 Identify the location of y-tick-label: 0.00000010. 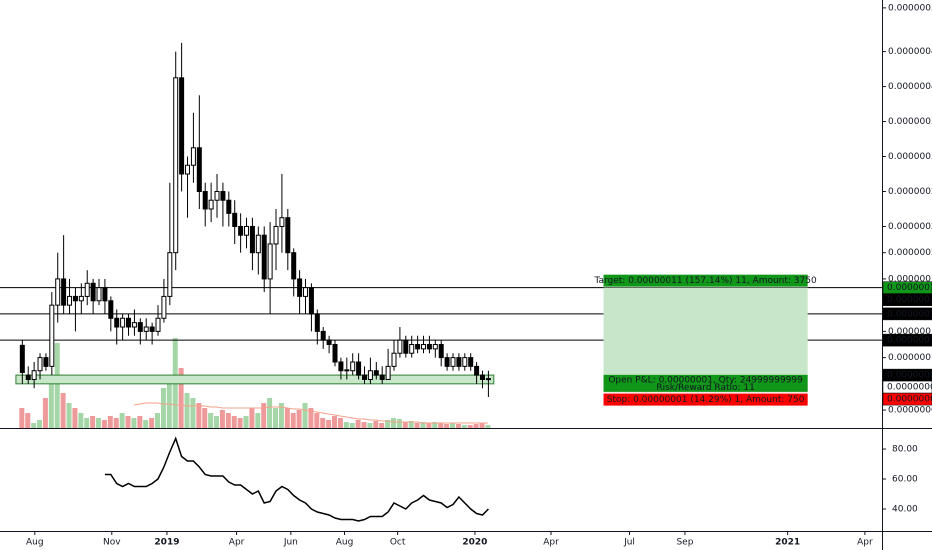
(910, 358).